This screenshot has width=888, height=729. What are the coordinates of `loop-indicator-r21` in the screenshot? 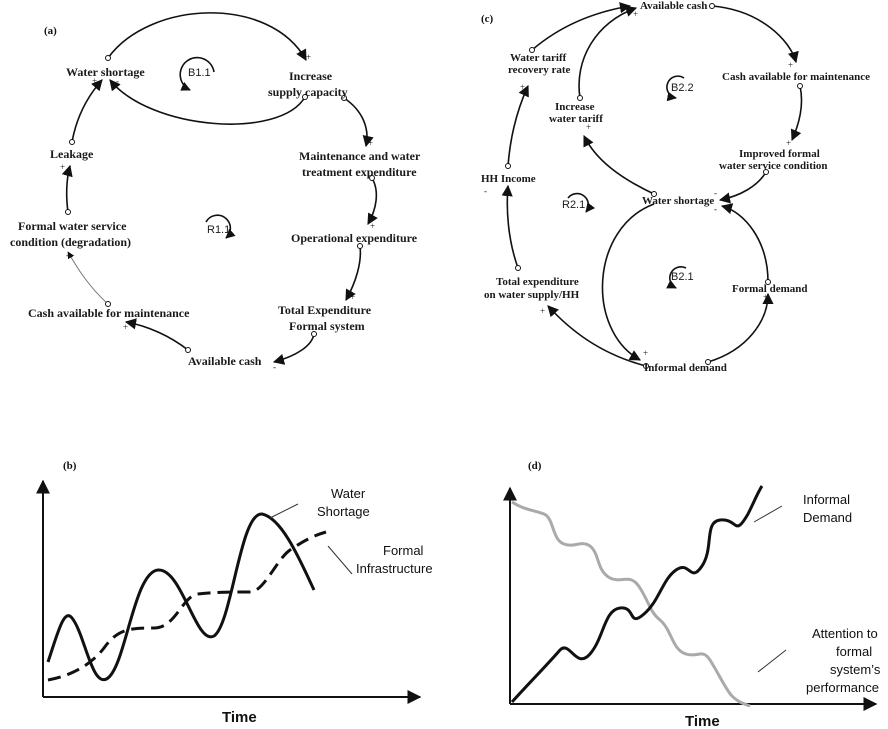 It's located at (581, 202).